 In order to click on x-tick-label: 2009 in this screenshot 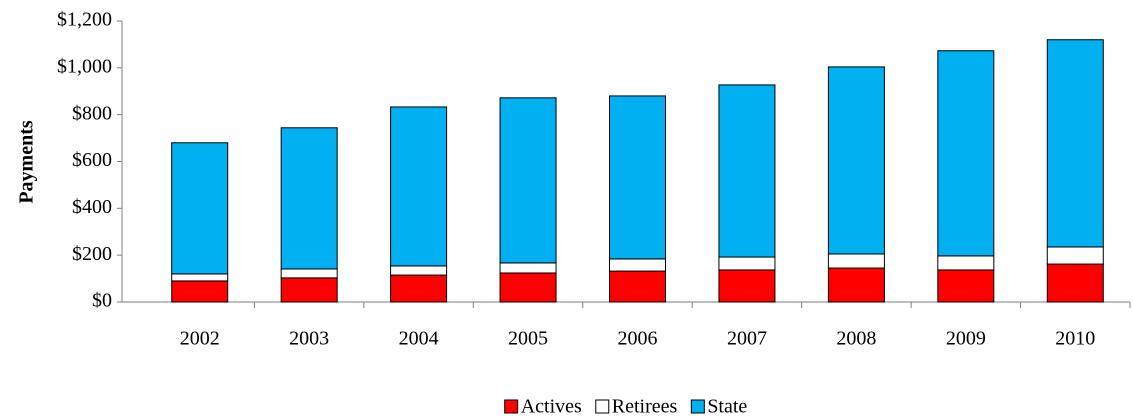, I will do `click(966, 339)`.